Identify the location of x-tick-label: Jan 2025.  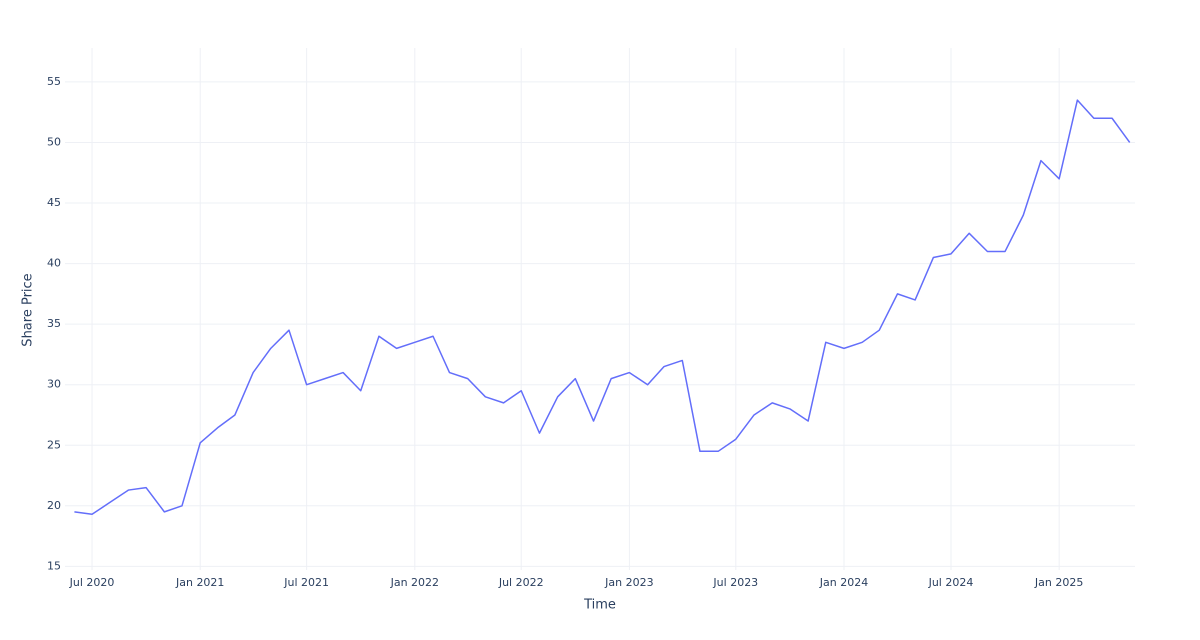
(1058, 582).